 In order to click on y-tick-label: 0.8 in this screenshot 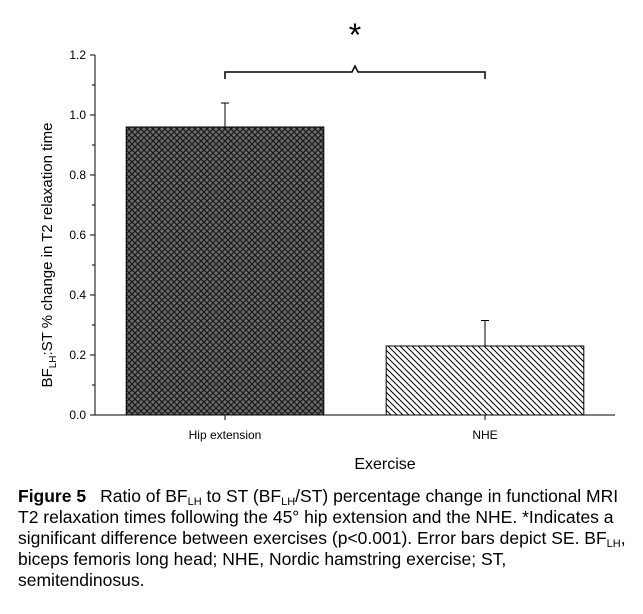, I will do `click(77, 175)`.